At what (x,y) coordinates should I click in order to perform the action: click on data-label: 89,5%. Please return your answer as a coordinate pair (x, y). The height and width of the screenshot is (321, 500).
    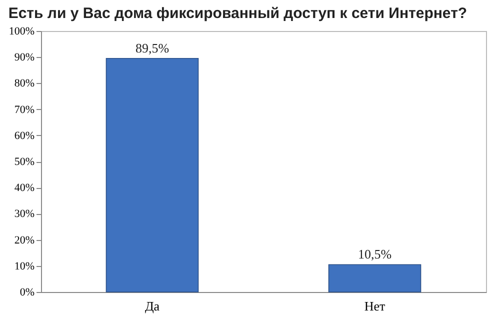
    Looking at the image, I should click on (152, 48).